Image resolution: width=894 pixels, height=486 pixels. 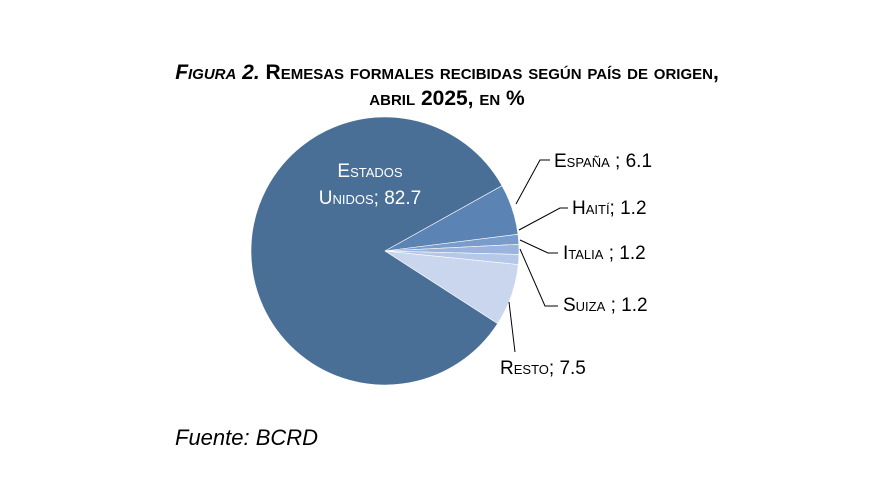 What do you see at coordinates (604, 253) in the screenshot?
I see `data-label-italia: Italia ; 1.2` at bounding box center [604, 253].